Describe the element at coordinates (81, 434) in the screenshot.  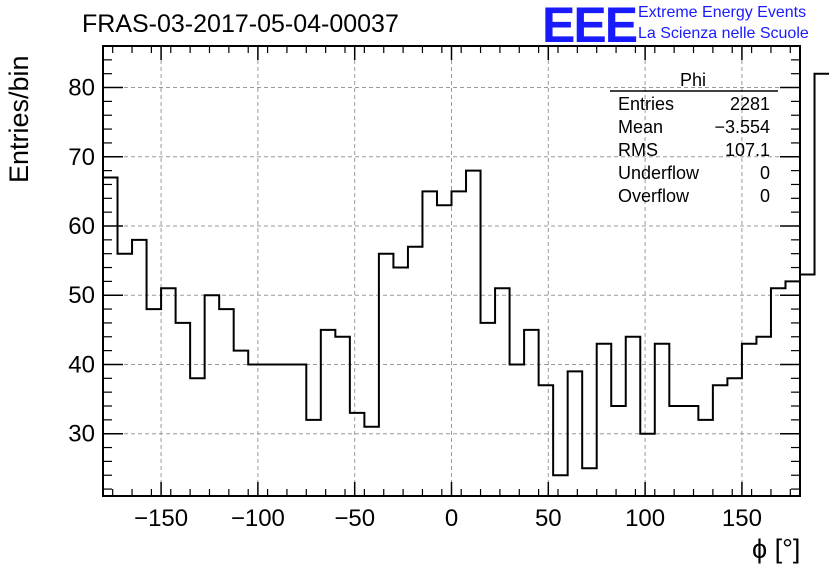
I see `y-tick-label: 30` at that location.